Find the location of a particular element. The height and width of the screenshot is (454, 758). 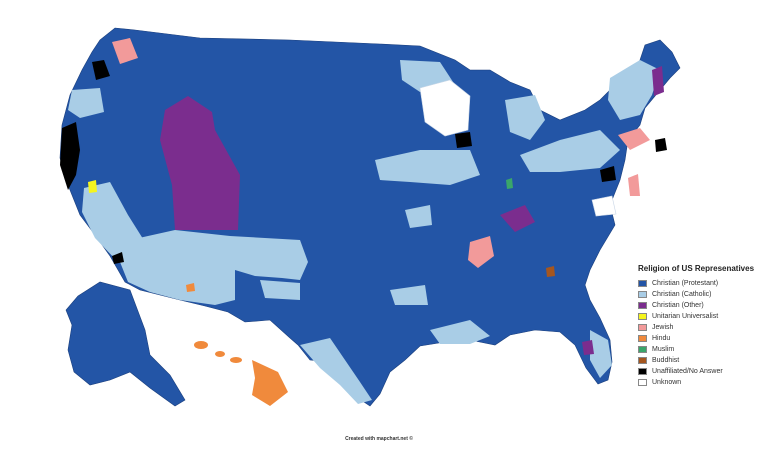

legend-label: Christian (Catholic) is located at coordinates (682, 294).